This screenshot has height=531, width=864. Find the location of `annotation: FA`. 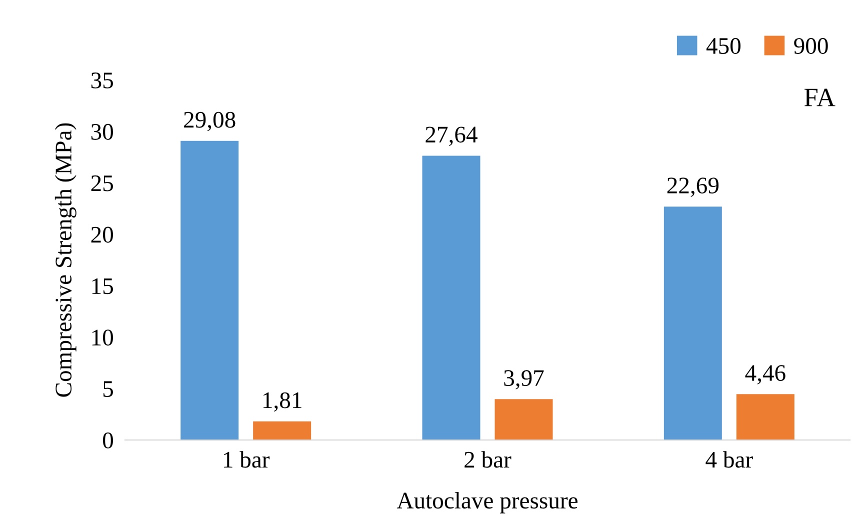

annotation: FA is located at coordinates (820, 97).